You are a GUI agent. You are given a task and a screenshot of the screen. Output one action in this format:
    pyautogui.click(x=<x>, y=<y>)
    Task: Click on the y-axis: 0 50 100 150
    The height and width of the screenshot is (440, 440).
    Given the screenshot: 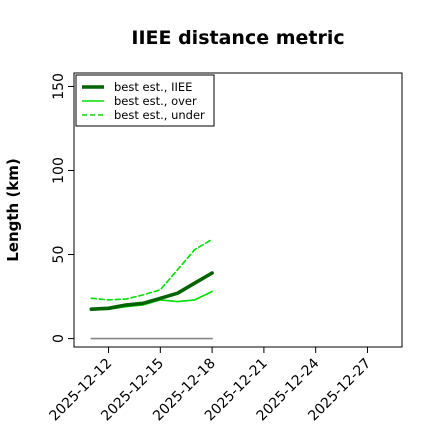 What is the action you would take?
    pyautogui.click(x=62, y=208)
    